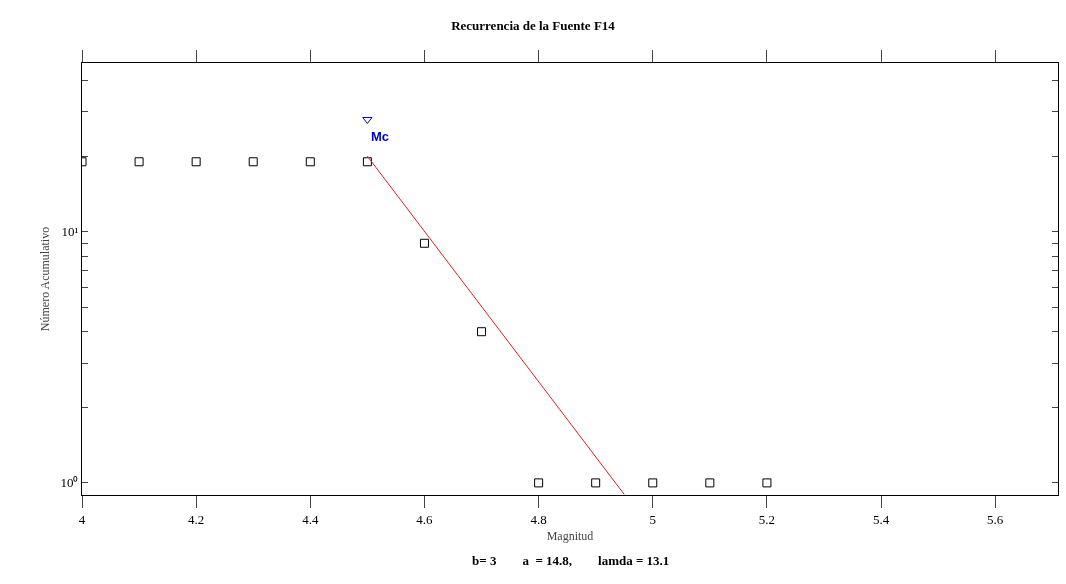 The width and height of the screenshot is (1066, 584). What do you see at coordinates (881, 519) in the screenshot?
I see `x-tick-label: 5.4` at bounding box center [881, 519].